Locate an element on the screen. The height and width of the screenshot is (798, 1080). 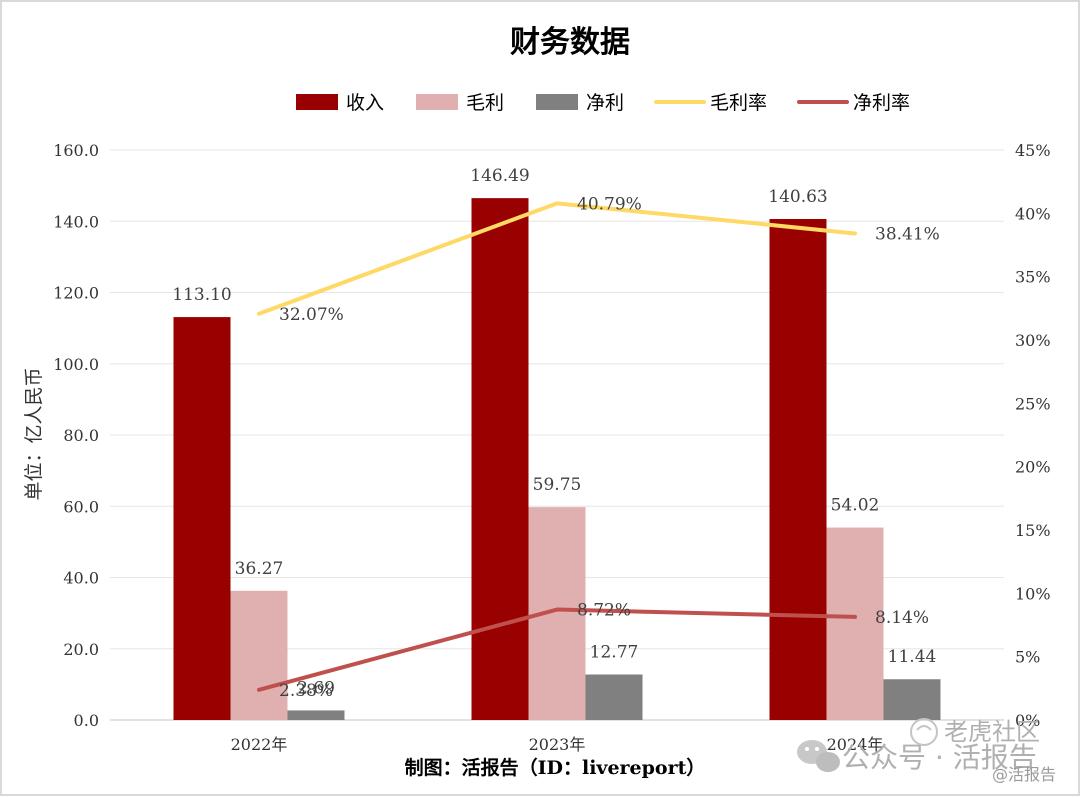
watermark-handle: @活报告 is located at coordinates (1024, 774).